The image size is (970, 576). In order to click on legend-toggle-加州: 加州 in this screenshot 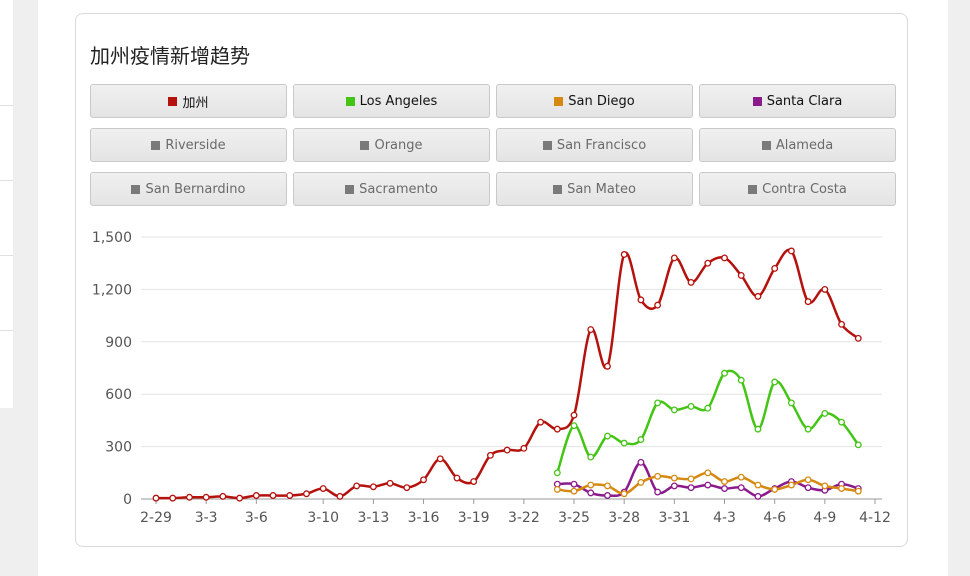, I will do `click(188, 101)`.